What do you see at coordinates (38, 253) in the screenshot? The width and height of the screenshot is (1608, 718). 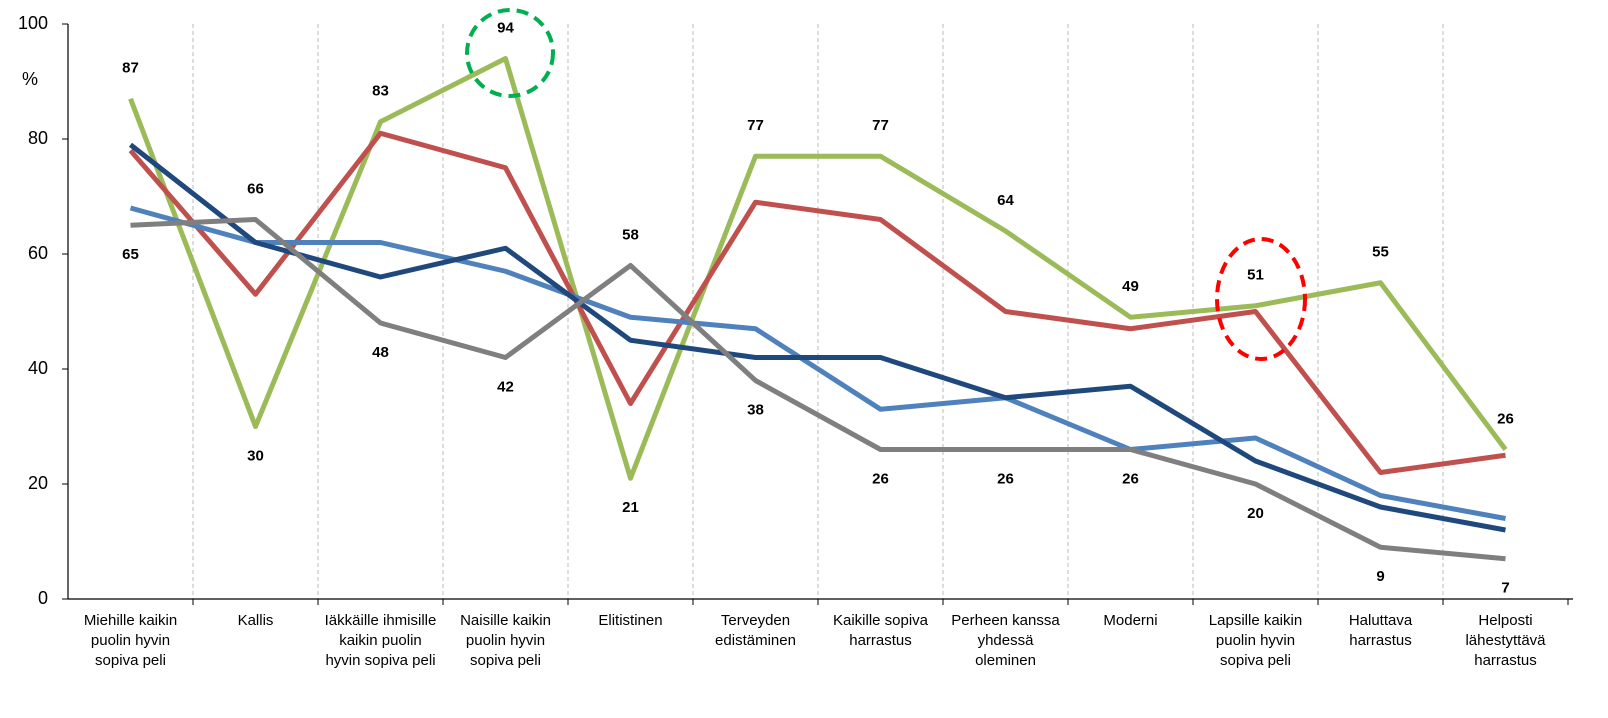 I see `y-tick-label: 60` at bounding box center [38, 253].